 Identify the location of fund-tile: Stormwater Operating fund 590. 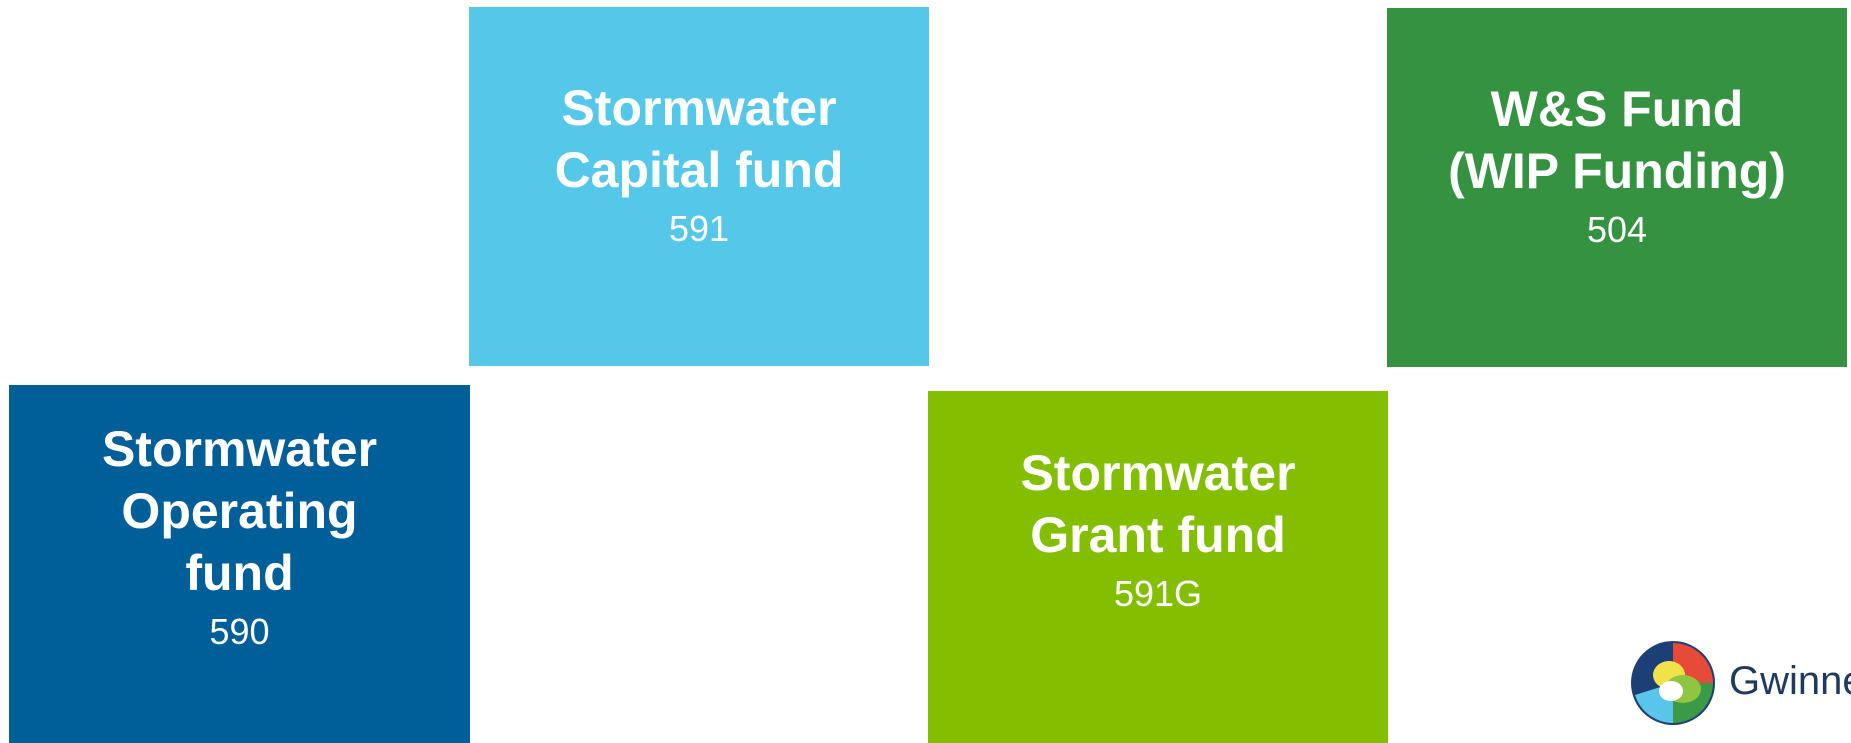
(239, 564).